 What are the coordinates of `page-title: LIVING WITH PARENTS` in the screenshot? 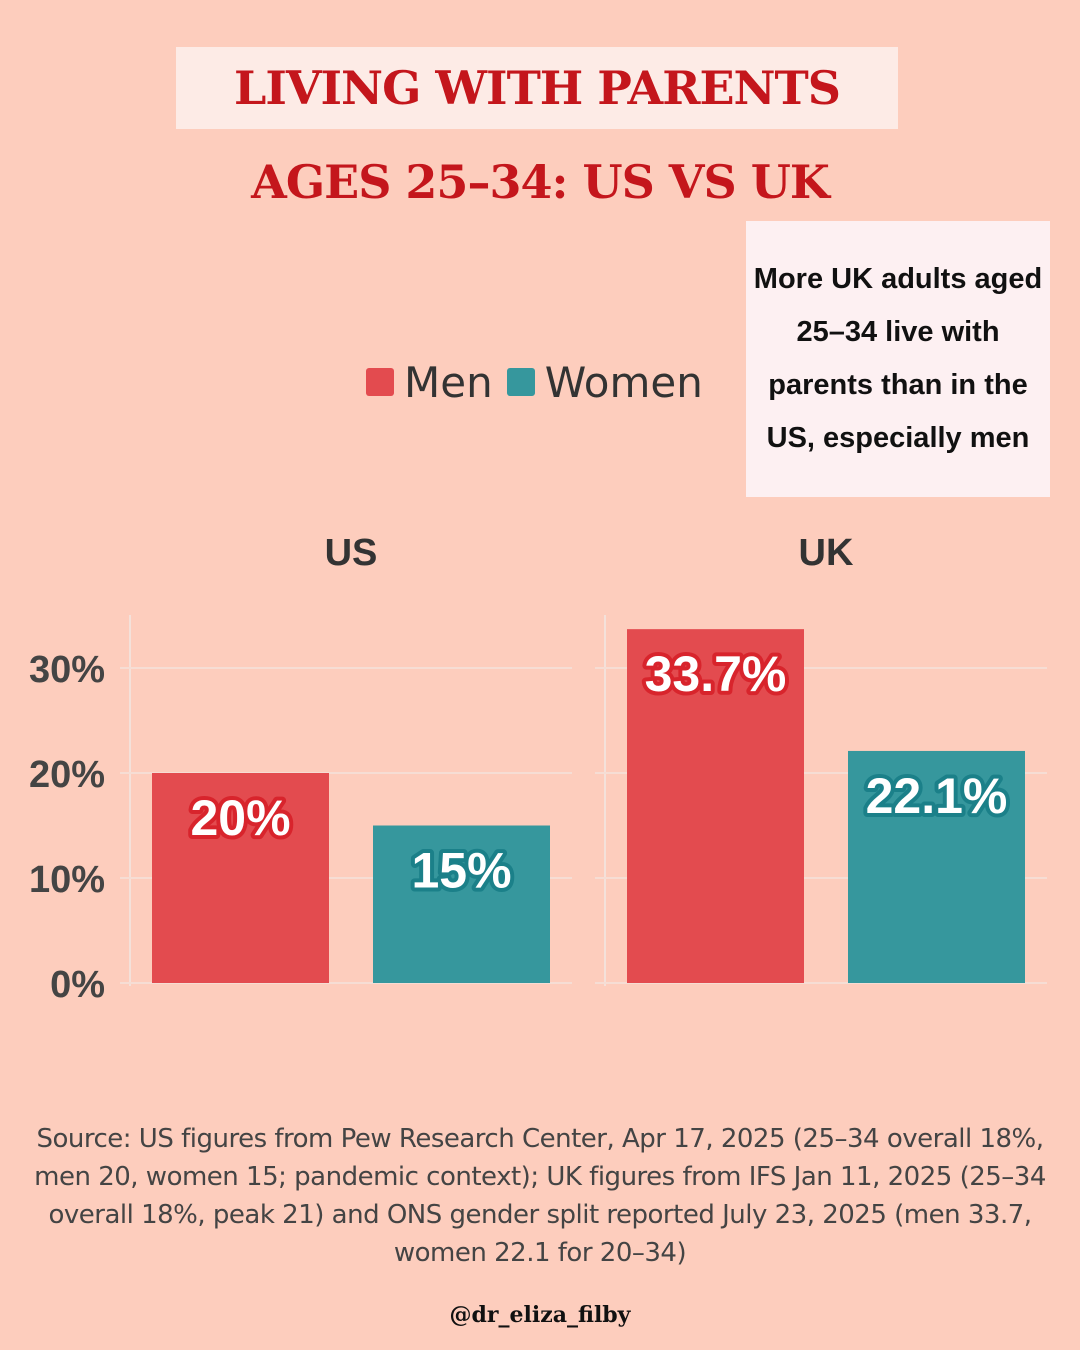 It's located at (537, 88).